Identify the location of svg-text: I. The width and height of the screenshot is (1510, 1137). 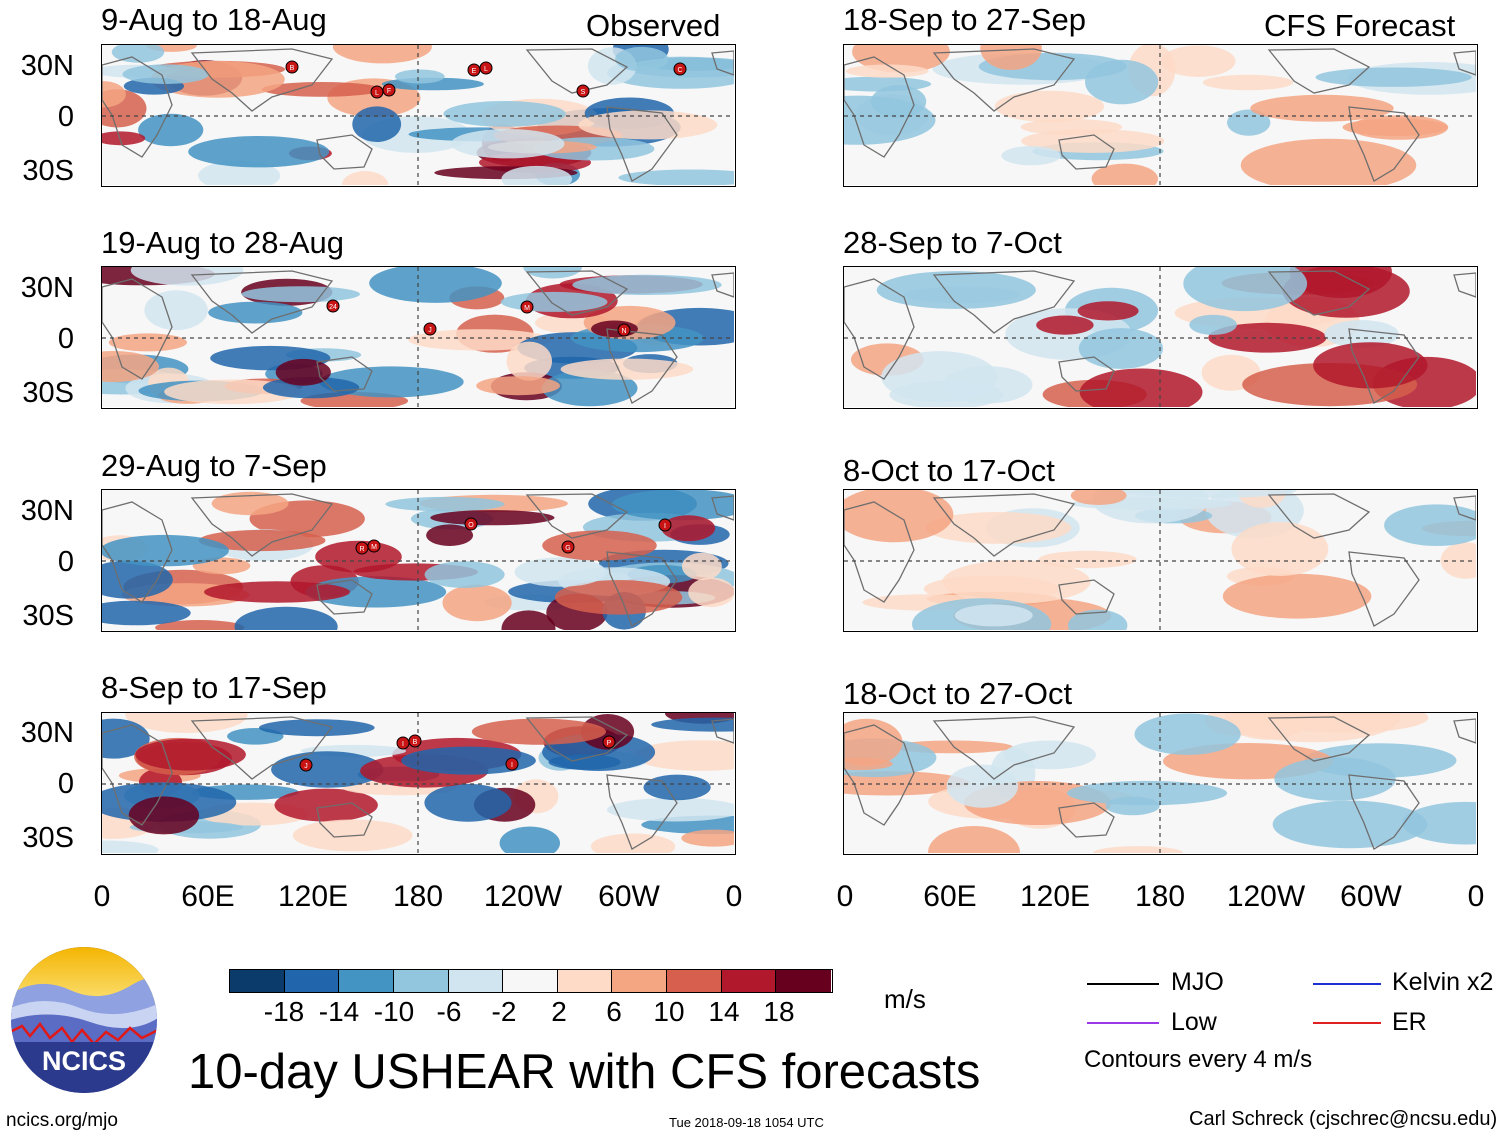
(403, 744).